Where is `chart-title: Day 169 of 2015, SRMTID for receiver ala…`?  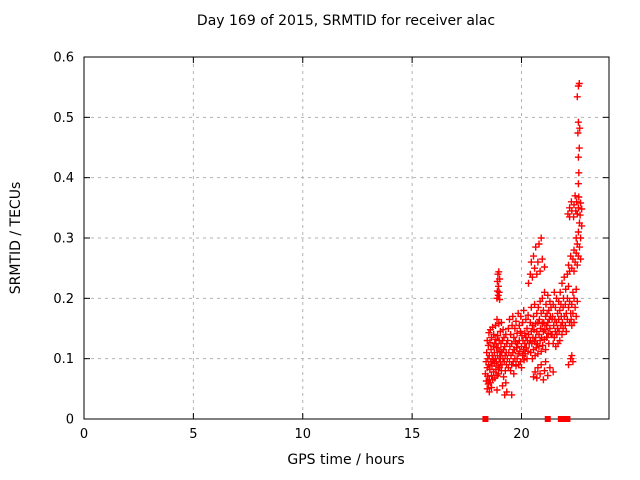
chart-title: Day 169 of 2015, SRMTID for receiver ala… is located at coordinates (346, 21).